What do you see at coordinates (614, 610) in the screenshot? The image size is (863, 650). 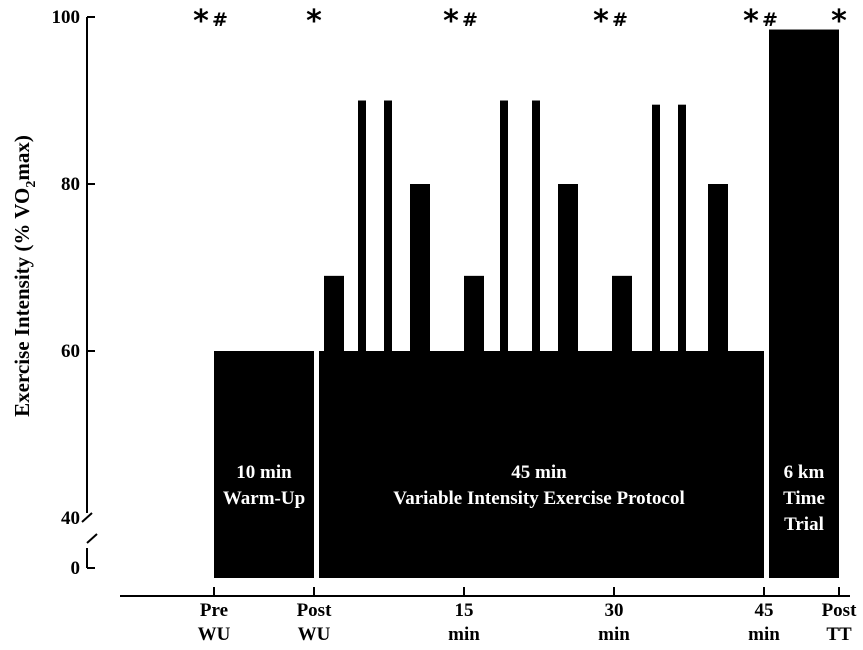 I see `x-tick-label-4-line1: 30` at bounding box center [614, 610].